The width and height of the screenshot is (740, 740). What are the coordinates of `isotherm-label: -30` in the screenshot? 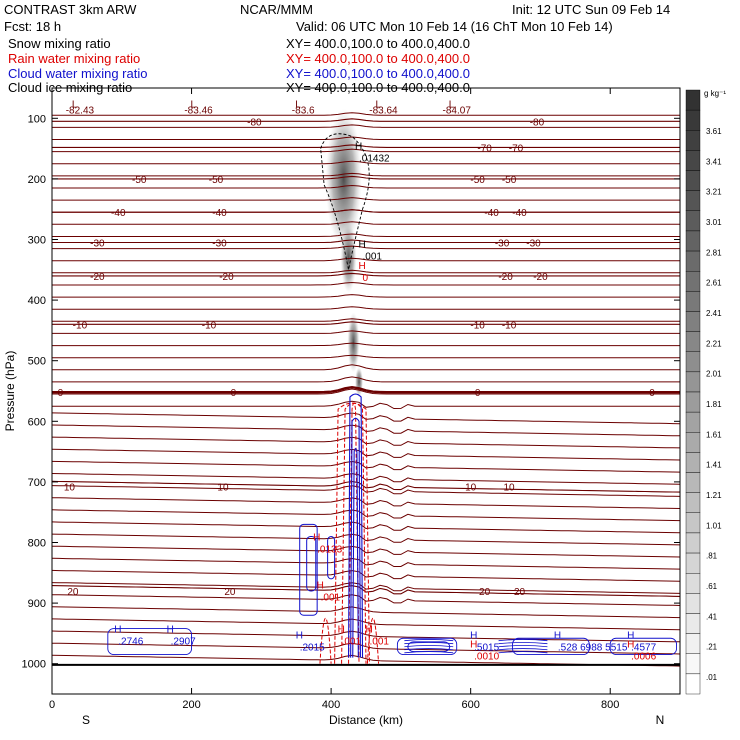 It's located at (219, 244).